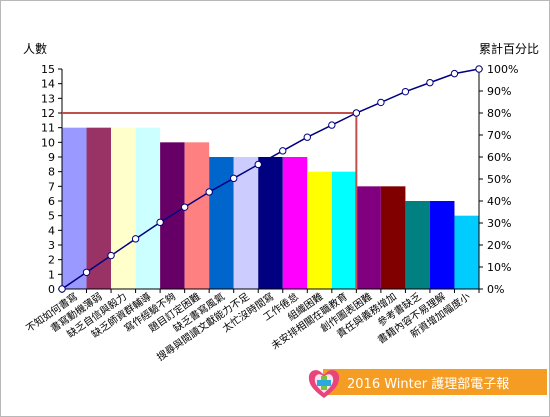  What do you see at coordinates (499, 113) in the screenshot?
I see `y-right-tick-label: 80%` at bounding box center [499, 113].